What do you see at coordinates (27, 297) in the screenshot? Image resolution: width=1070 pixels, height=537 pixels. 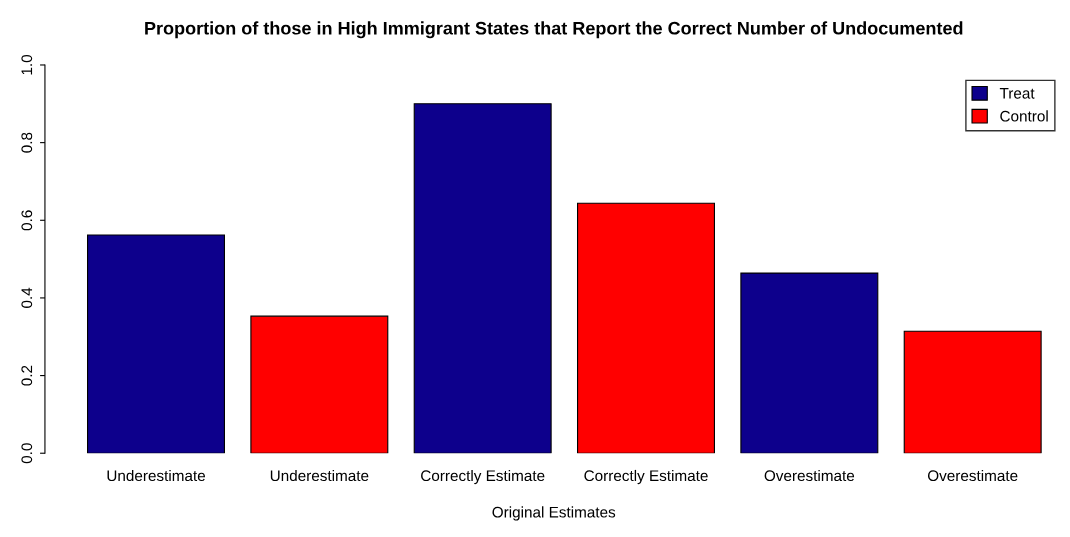 I see `y-tick-label: 0.4` at bounding box center [27, 297].